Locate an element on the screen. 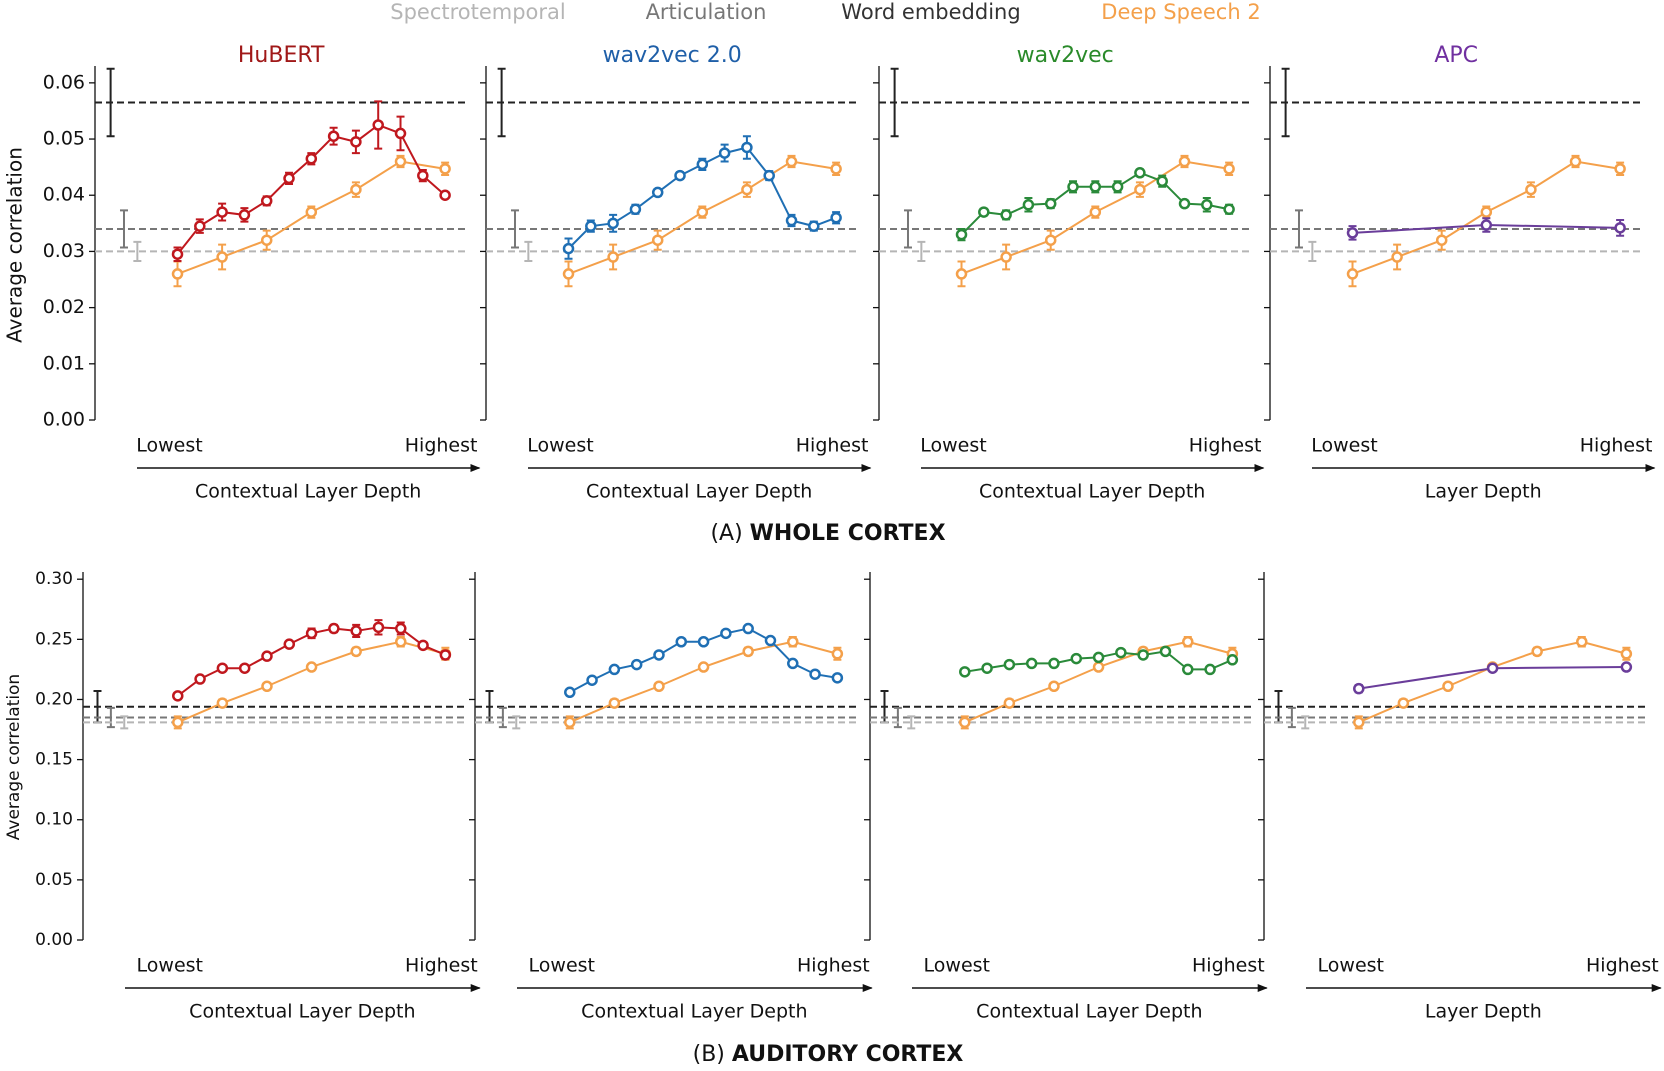 The height and width of the screenshot is (1071, 1664). y-tick-label: 0.01 is located at coordinates (64, 363).